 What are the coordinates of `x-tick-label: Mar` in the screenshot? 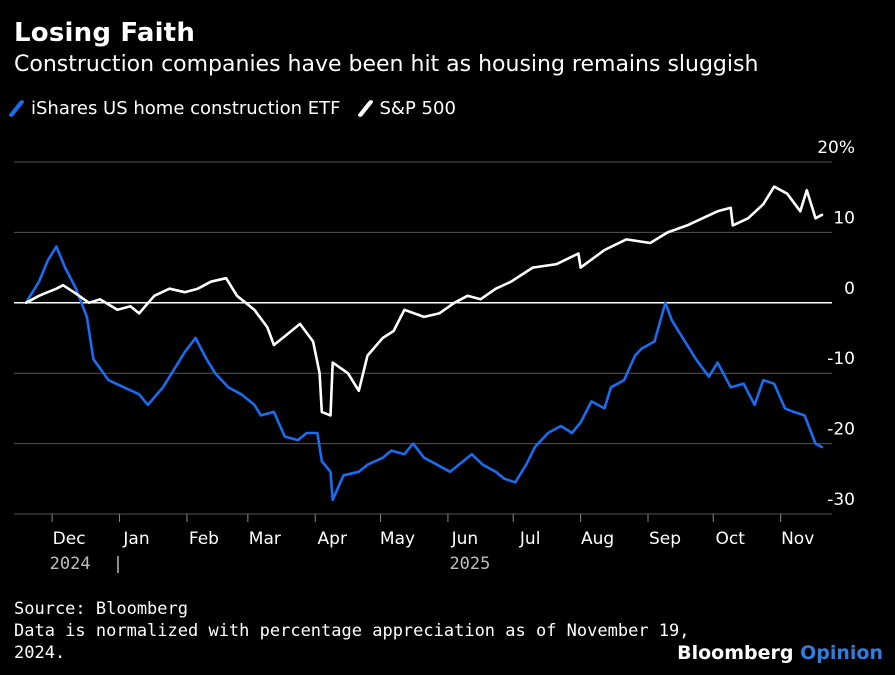 It's located at (265, 539).